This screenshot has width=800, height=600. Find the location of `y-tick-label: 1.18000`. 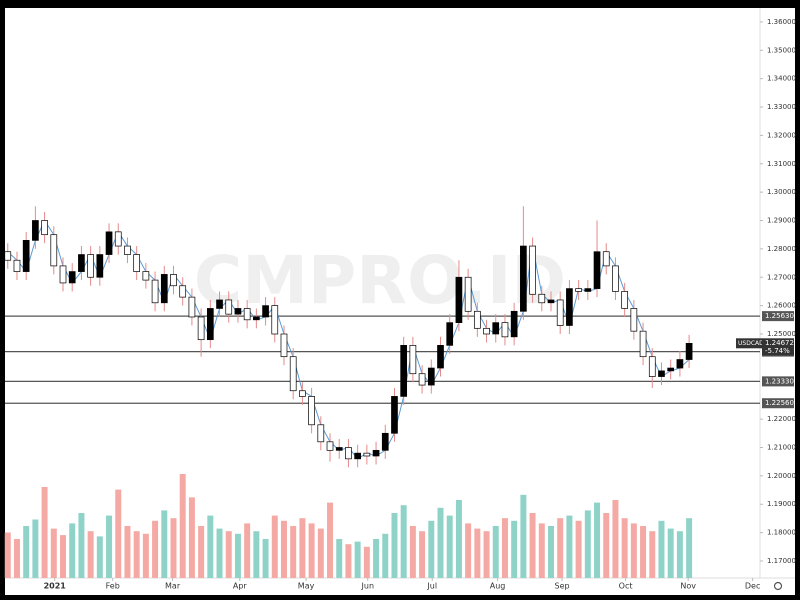

y-tick-label: 1.18000 is located at coordinates (781, 533).